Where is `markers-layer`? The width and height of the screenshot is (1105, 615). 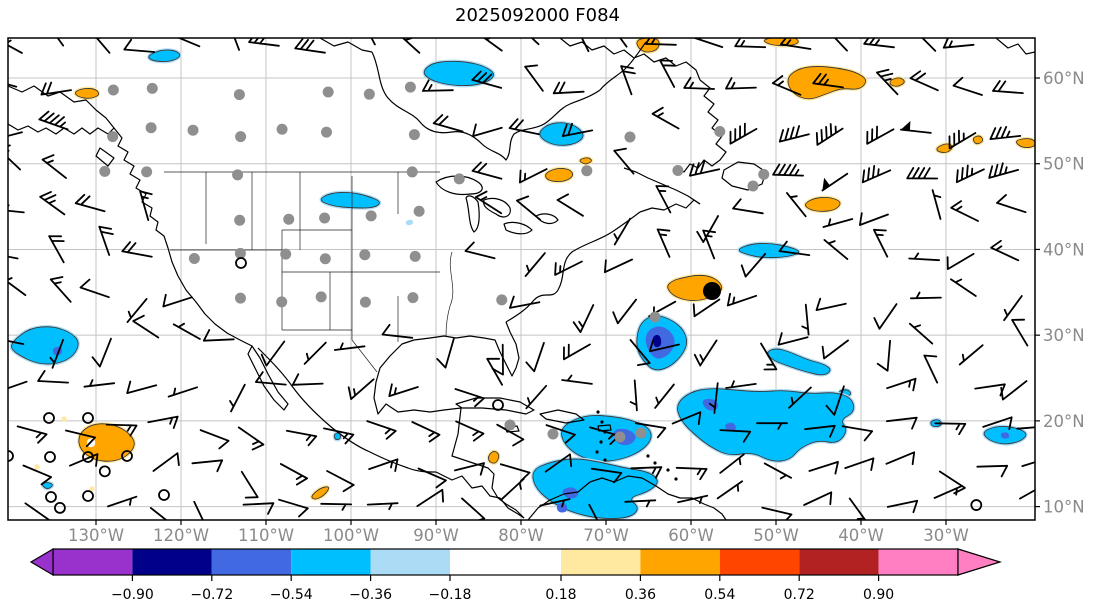
markers-layer is located at coordinates (658, 381).